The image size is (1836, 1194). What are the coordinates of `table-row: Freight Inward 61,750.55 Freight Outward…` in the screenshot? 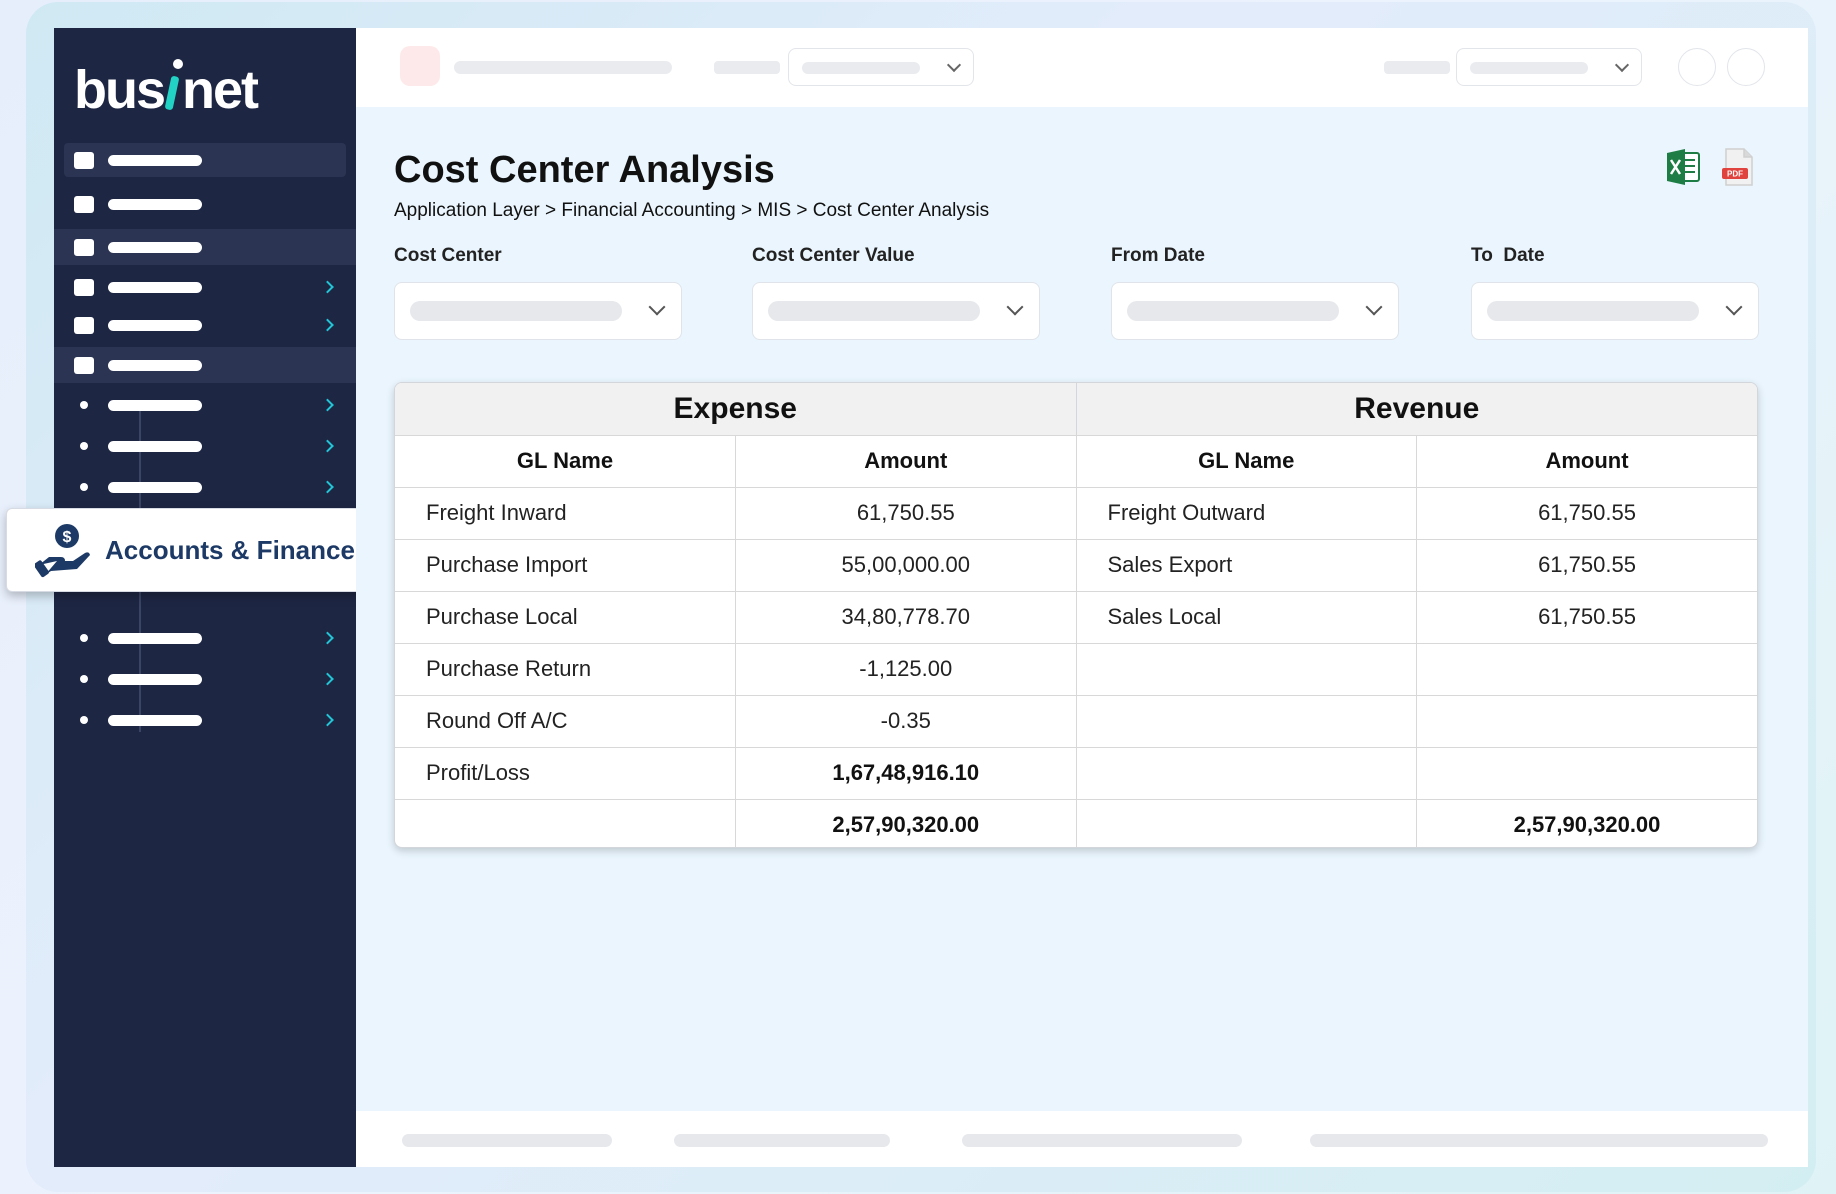 It's located at (1076, 513).